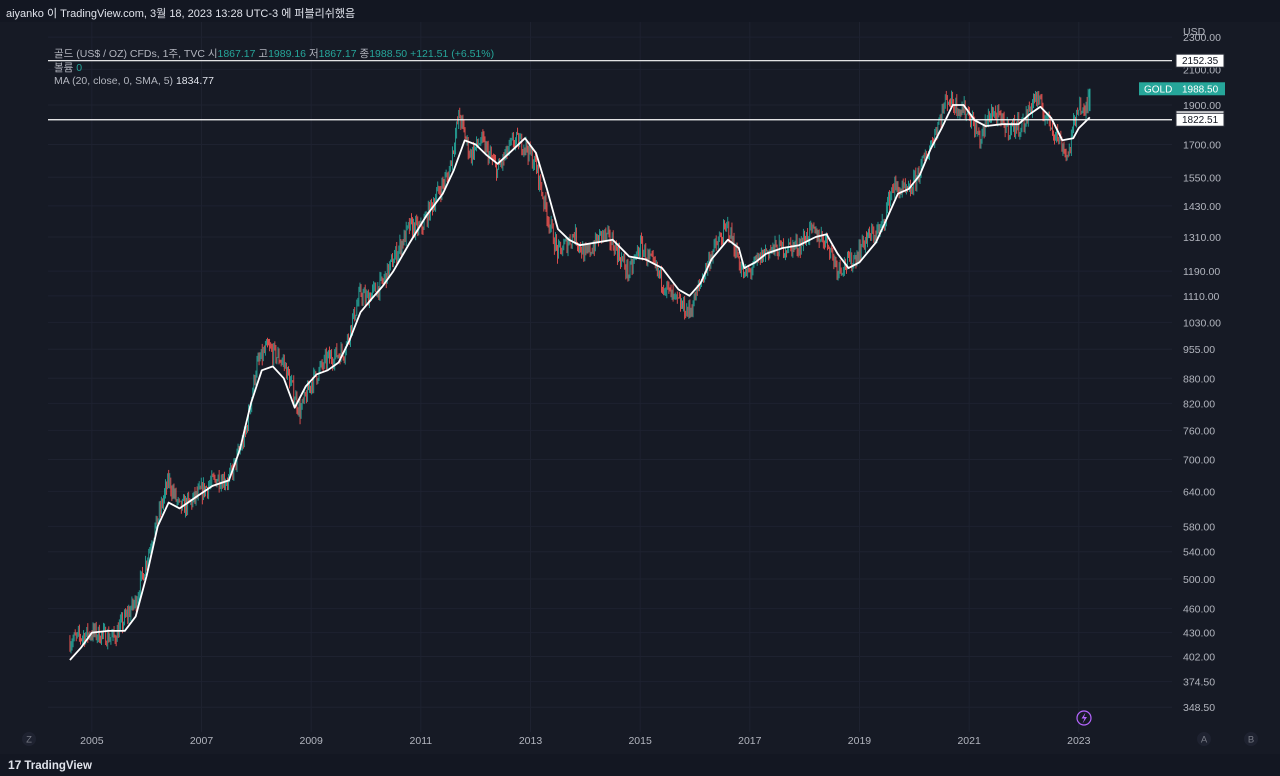 The width and height of the screenshot is (1280, 776). I want to click on legend-ma-value: 1834.77, so click(194, 81).